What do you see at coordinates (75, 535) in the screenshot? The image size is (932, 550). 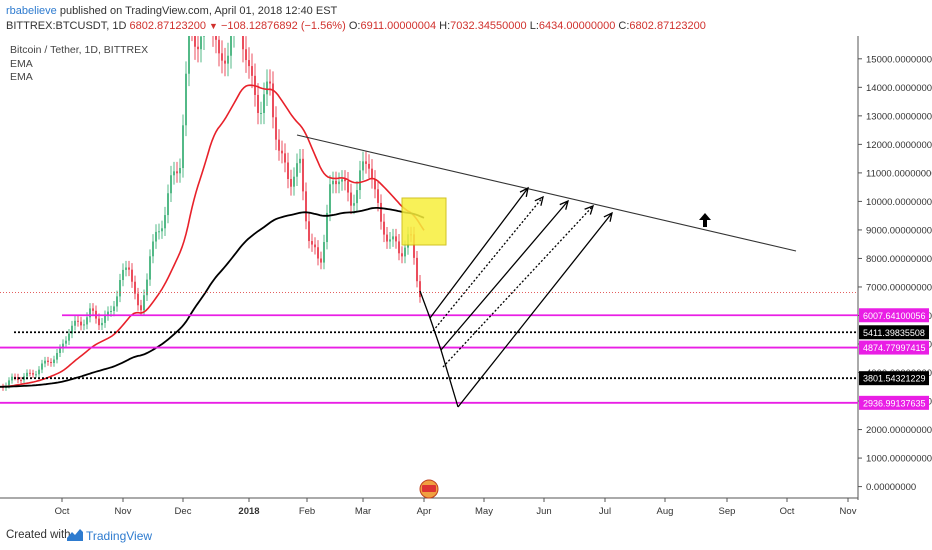 I see `tradingview-logo-icon` at bounding box center [75, 535].